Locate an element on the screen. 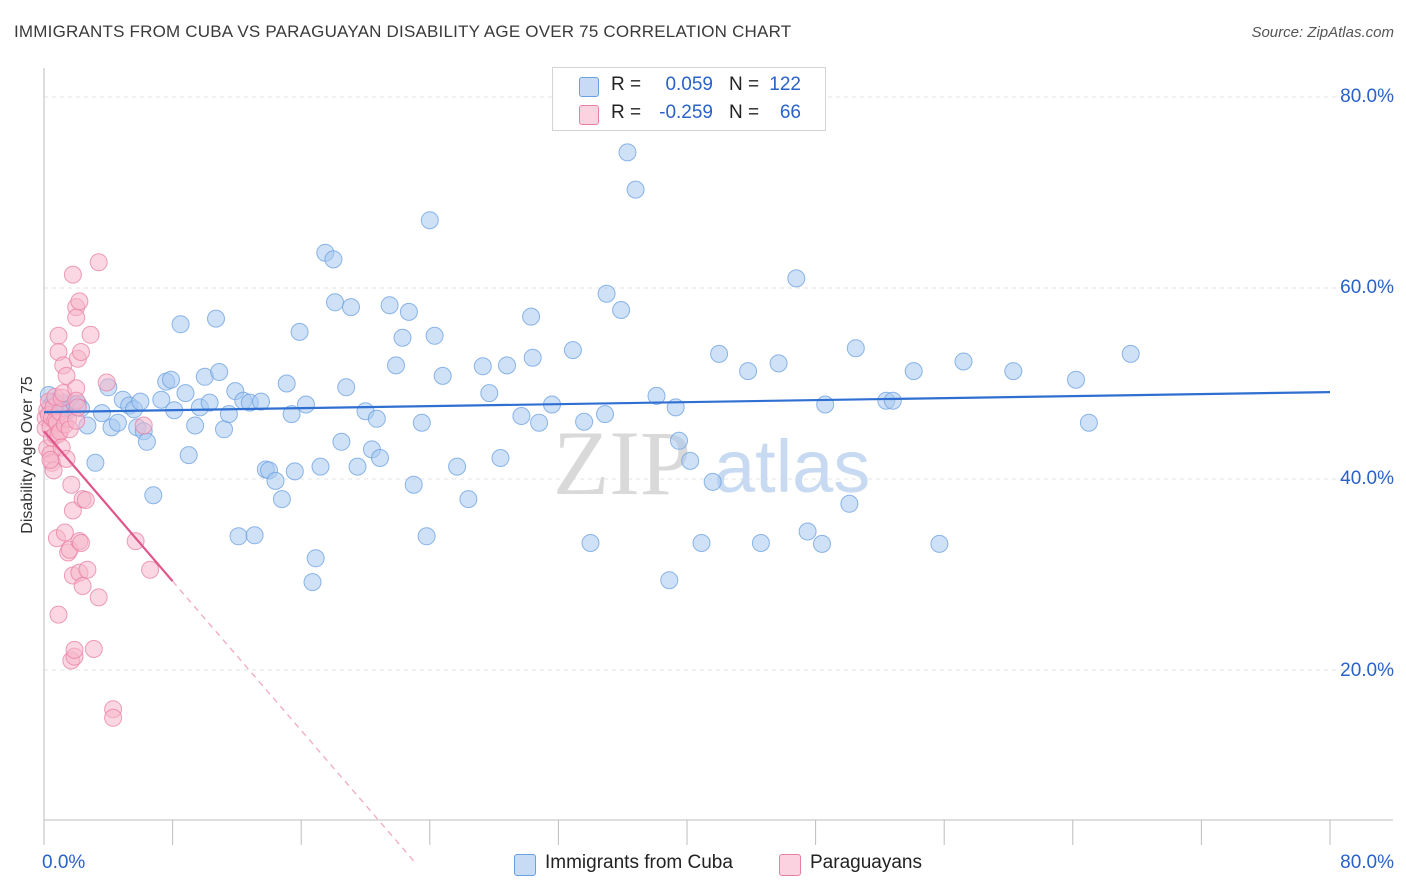  x-tick-max: 80.0% is located at coordinates (1367, 862).